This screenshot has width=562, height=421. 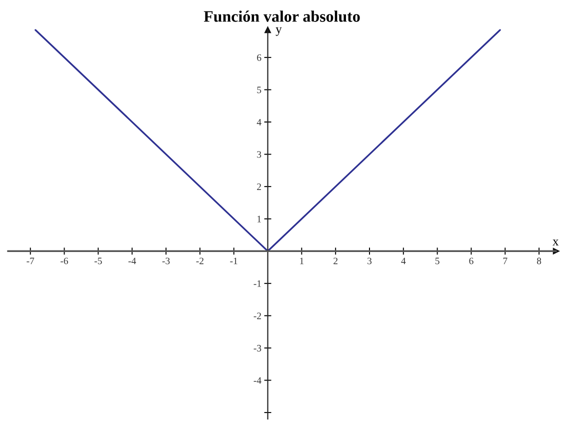 What do you see at coordinates (257, 316) in the screenshot?
I see `y-tick-label: -2` at bounding box center [257, 316].